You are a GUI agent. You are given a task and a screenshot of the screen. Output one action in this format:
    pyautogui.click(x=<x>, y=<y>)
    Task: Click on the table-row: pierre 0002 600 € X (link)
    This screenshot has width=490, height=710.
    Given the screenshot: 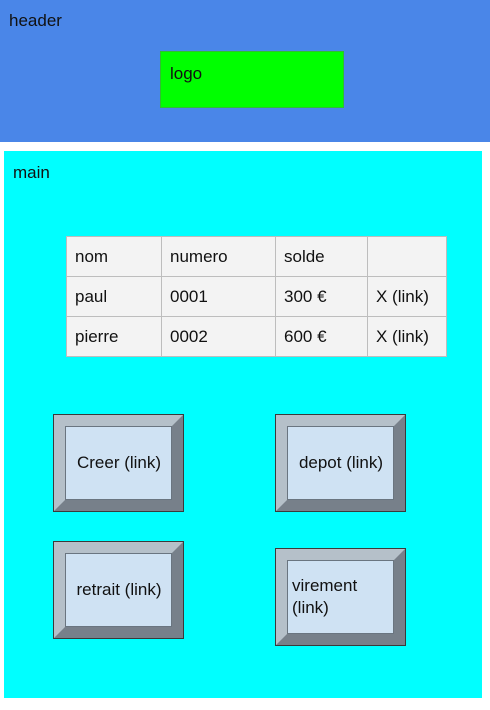 What is the action you would take?
    pyautogui.click(x=256, y=336)
    